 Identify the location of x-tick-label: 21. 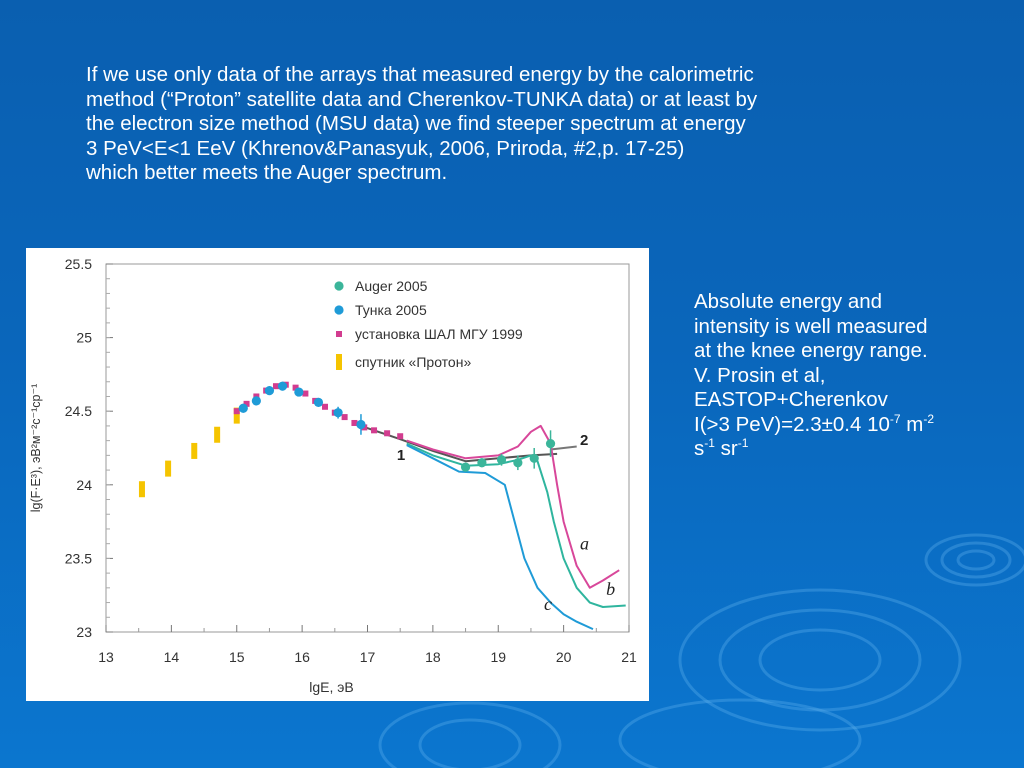
(629, 657).